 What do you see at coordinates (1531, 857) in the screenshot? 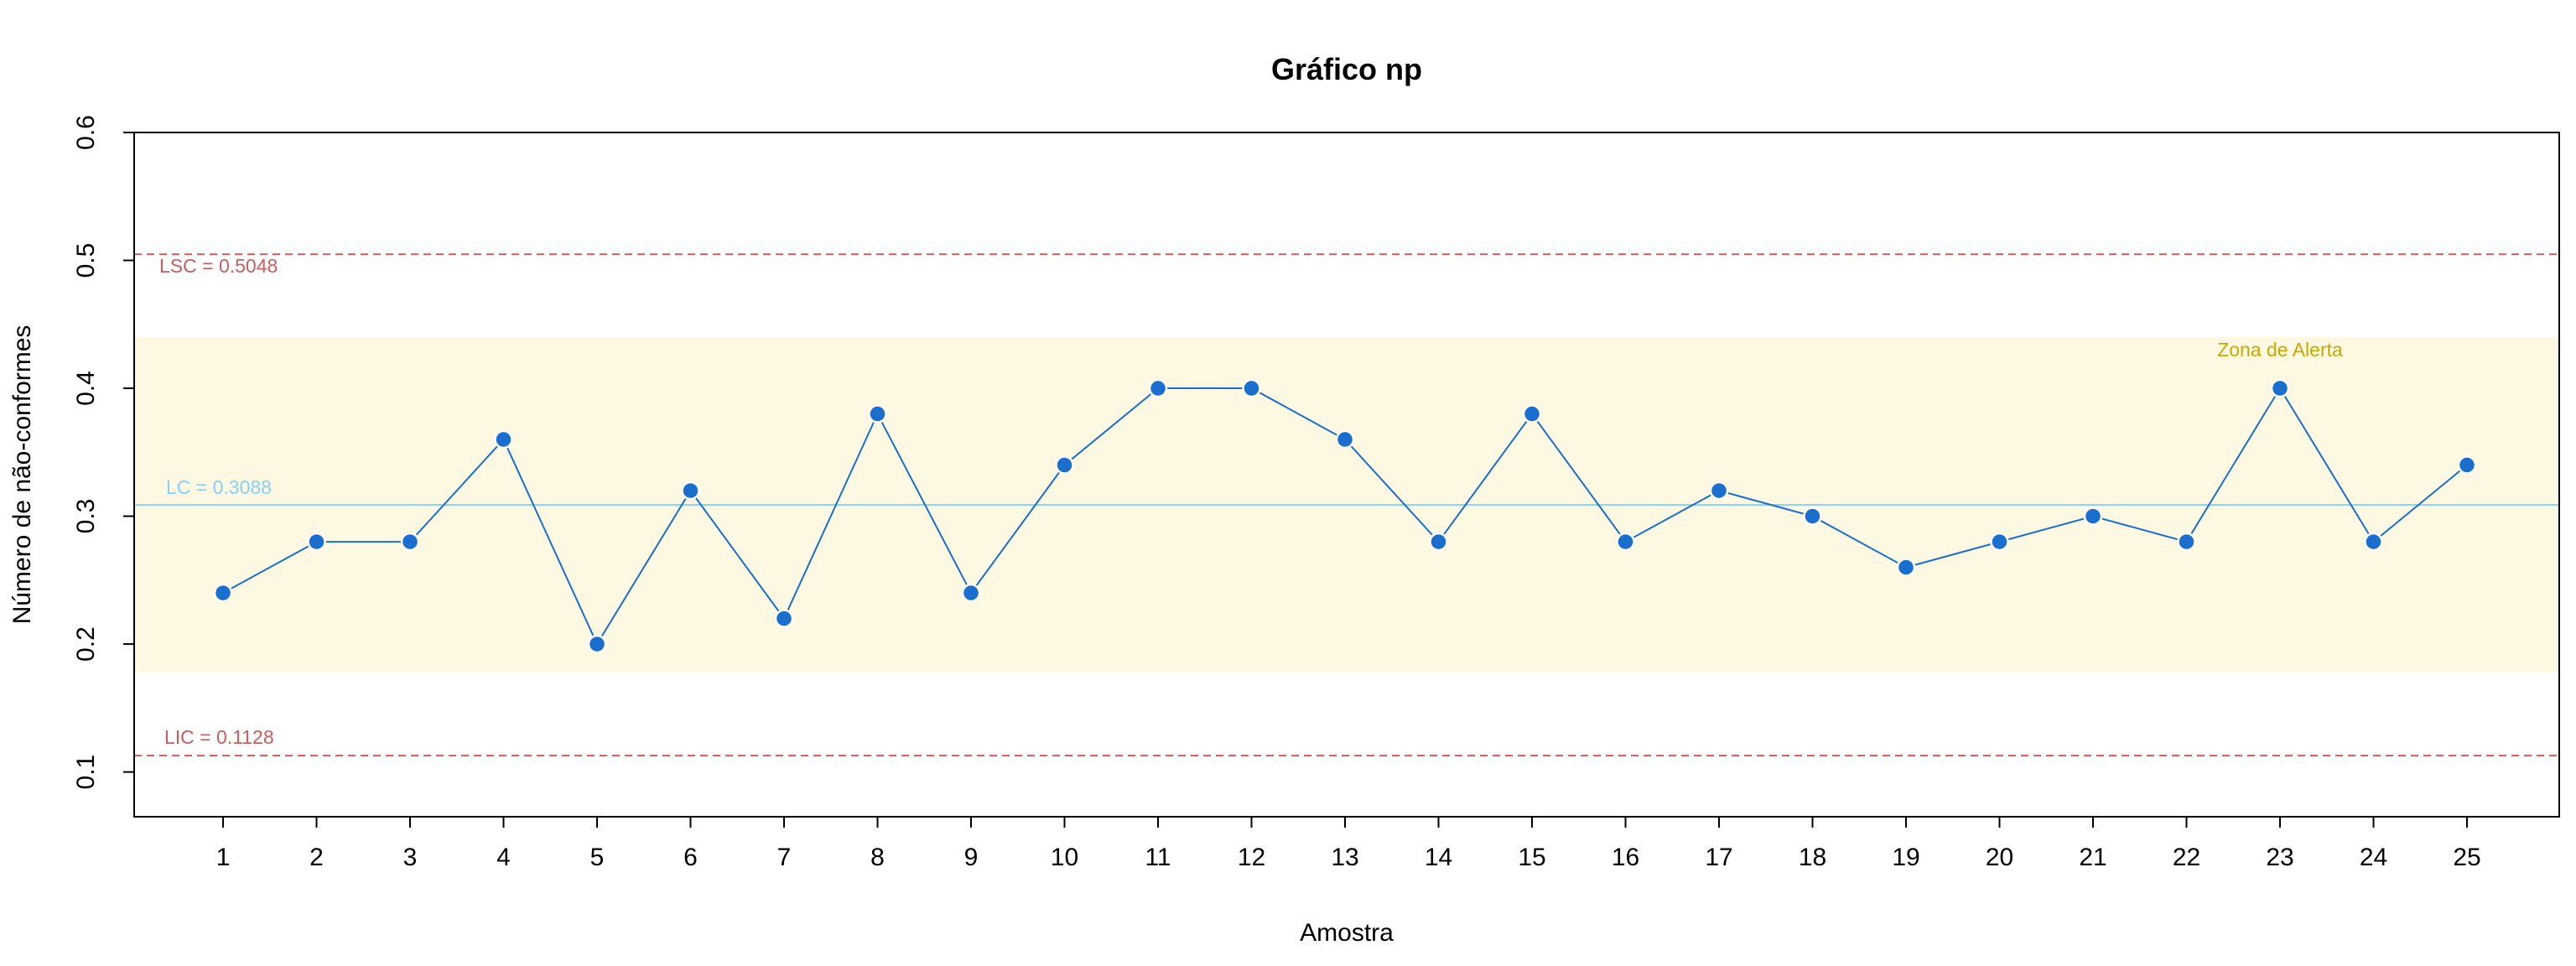
I see `x-tick-label-15: 15` at bounding box center [1531, 857].